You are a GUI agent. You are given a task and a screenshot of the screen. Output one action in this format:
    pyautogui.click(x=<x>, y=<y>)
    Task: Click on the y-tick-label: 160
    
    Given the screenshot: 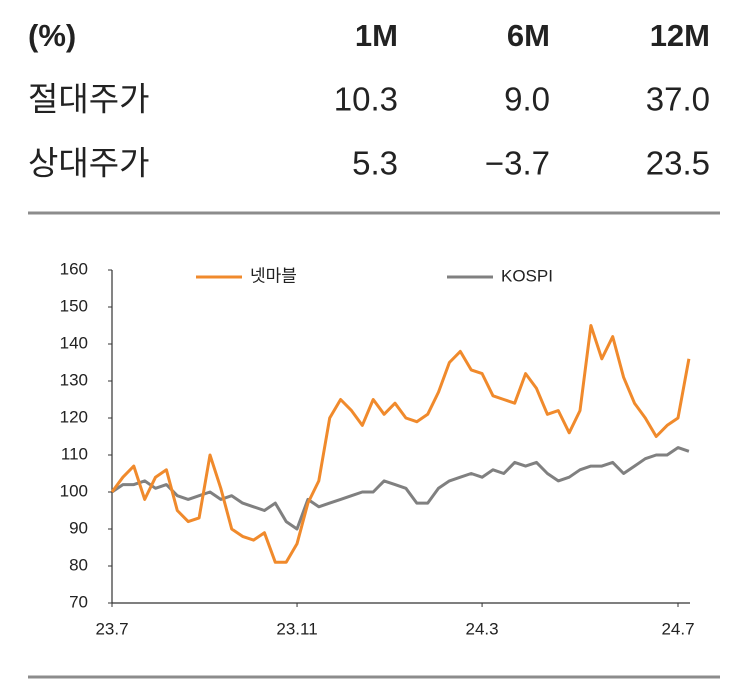 What is the action you would take?
    pyautogui.click(x=74, y=268)
    